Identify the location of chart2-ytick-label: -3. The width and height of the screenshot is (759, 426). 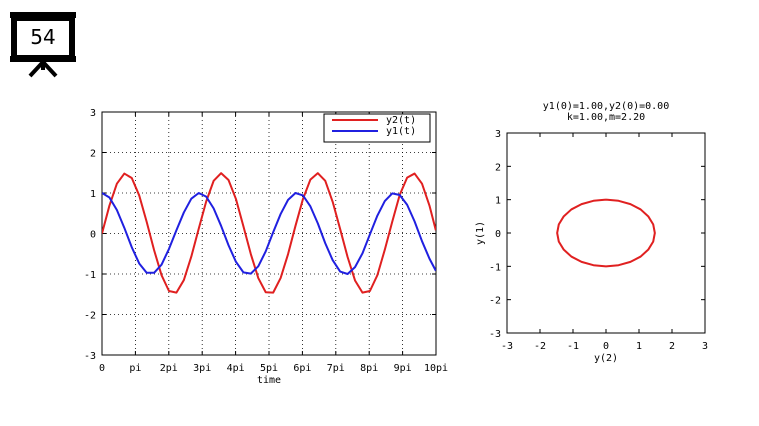
(495, 334).